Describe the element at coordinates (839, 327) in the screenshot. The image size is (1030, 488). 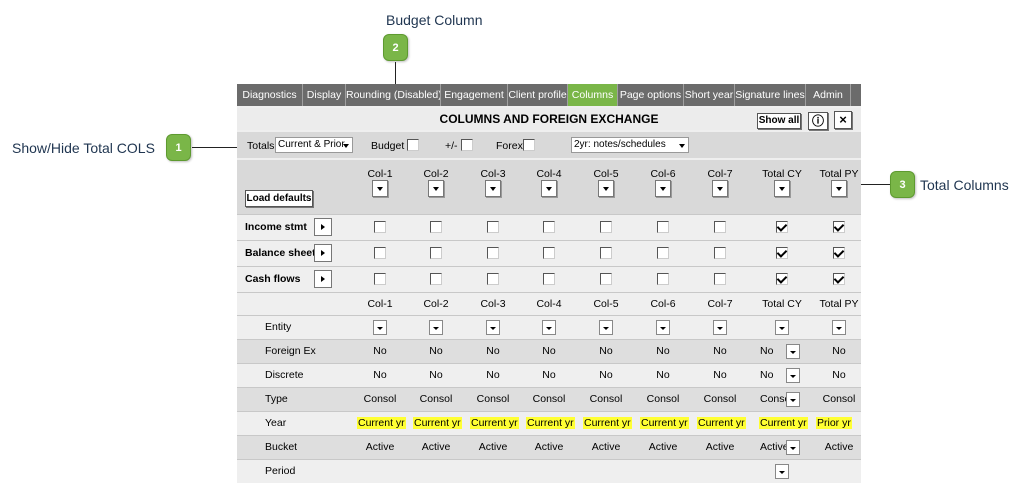
I see `detail-0-col-9-dropdown` at that location.